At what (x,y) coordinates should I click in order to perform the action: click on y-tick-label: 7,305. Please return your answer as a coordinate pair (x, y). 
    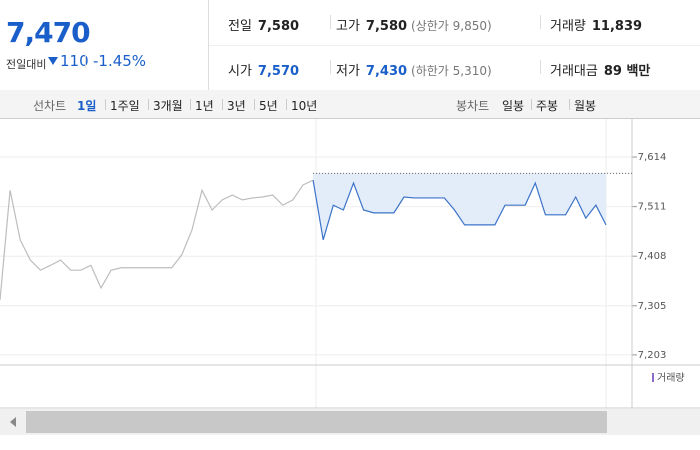
    Looking at the image, I should click on (652, 306).